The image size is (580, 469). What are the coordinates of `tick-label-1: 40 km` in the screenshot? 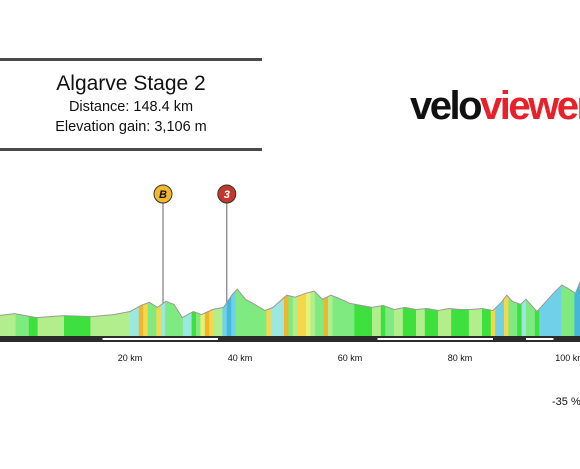 It's located at (240, 358).